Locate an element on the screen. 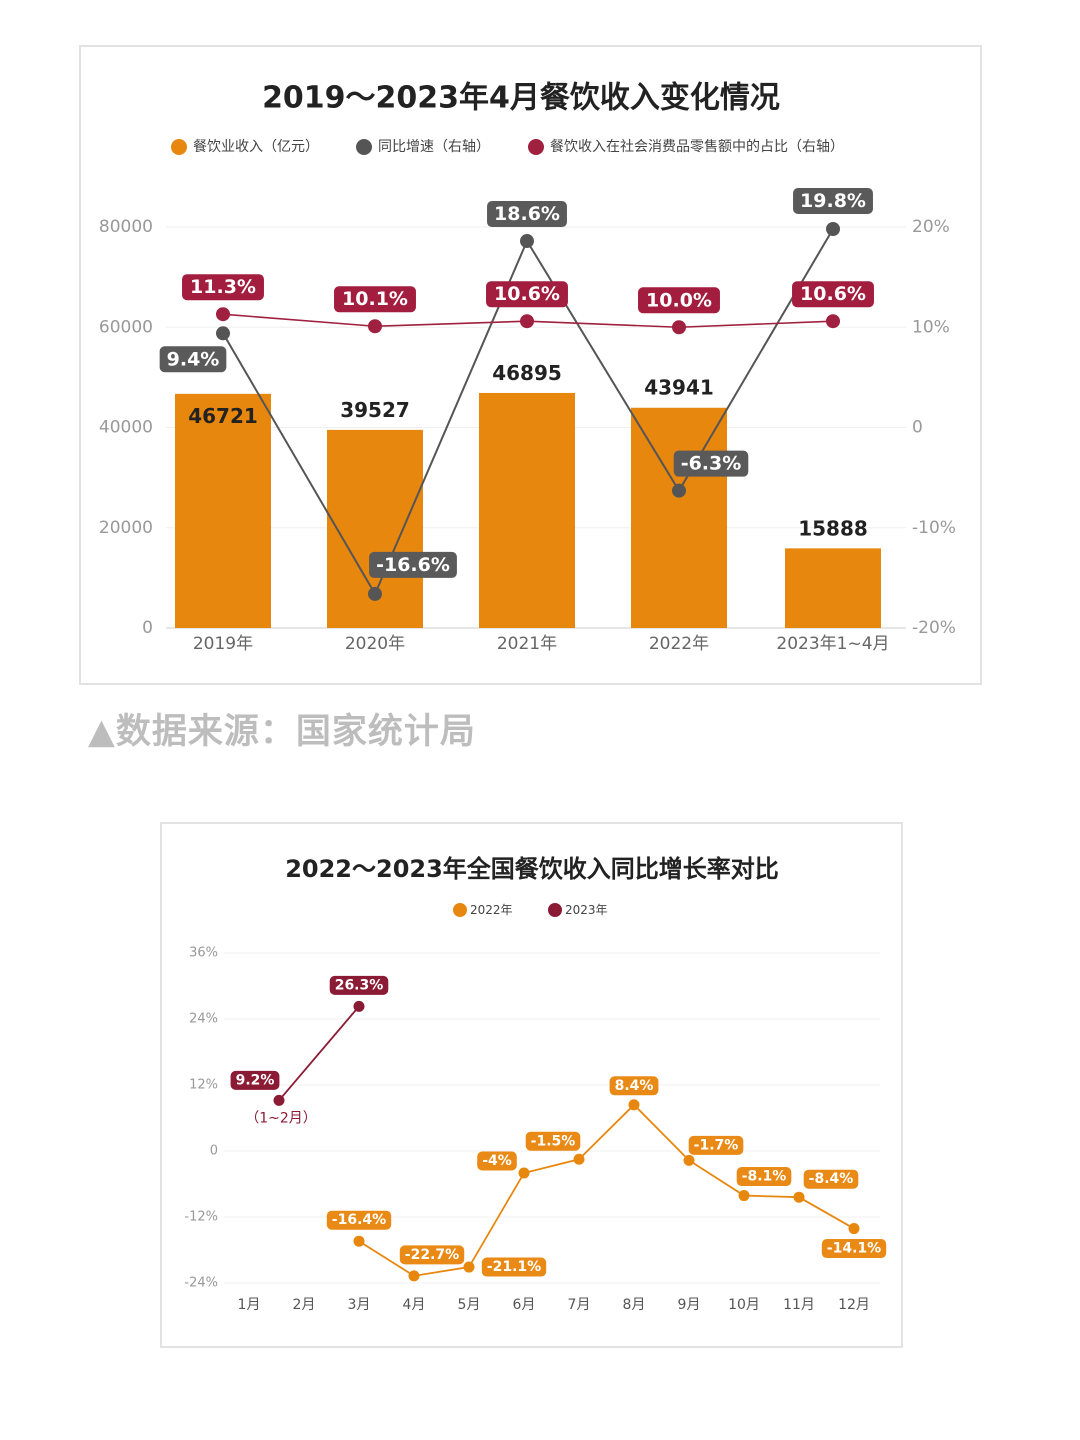 This screenshot has height=1440, width=1080. x-tick-label: 8月 is located at coordinates (634, 1305).